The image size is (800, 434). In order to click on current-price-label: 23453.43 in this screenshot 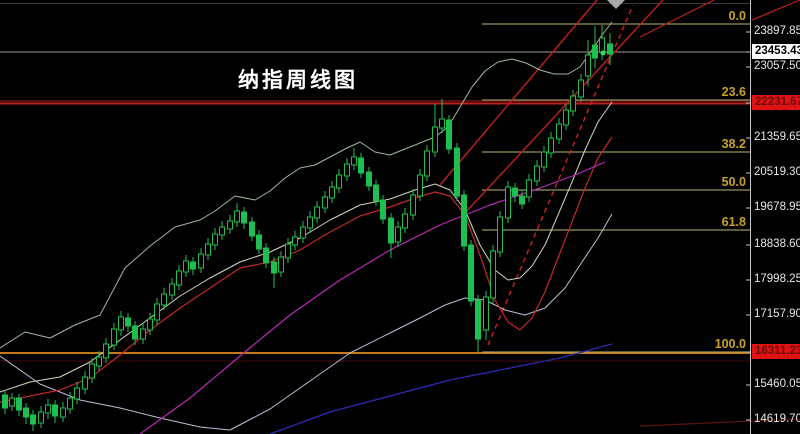, I will do `click(776, 51)`.